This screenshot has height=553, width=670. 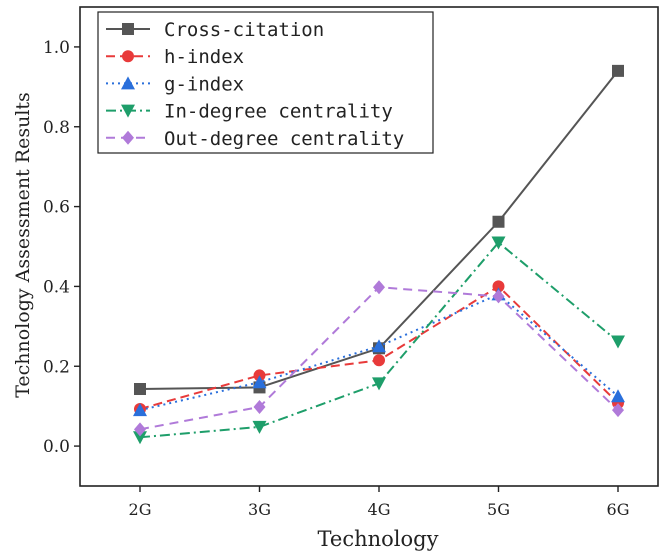 What do you see at coordinates (23, 245) in the screenshot?
I see `y-axis-label: Technology Assessment Results` at bounding box center [23, 245].